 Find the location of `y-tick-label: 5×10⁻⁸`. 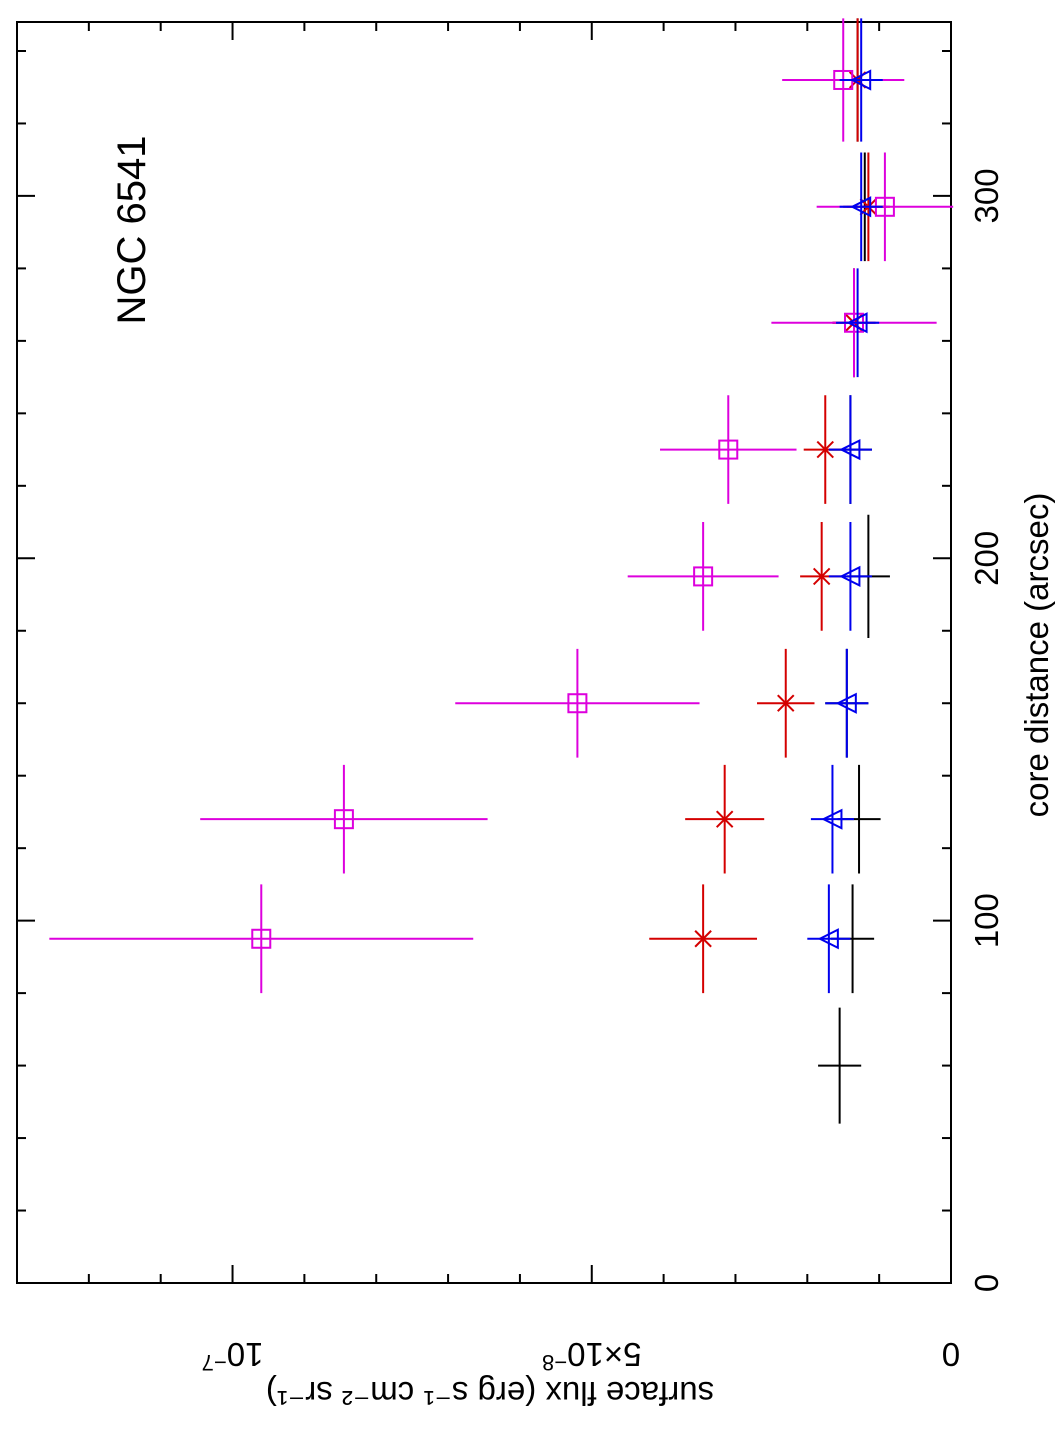

y-tick-label: 5×10⁻⁸ is located at coordinates (591, 1355).